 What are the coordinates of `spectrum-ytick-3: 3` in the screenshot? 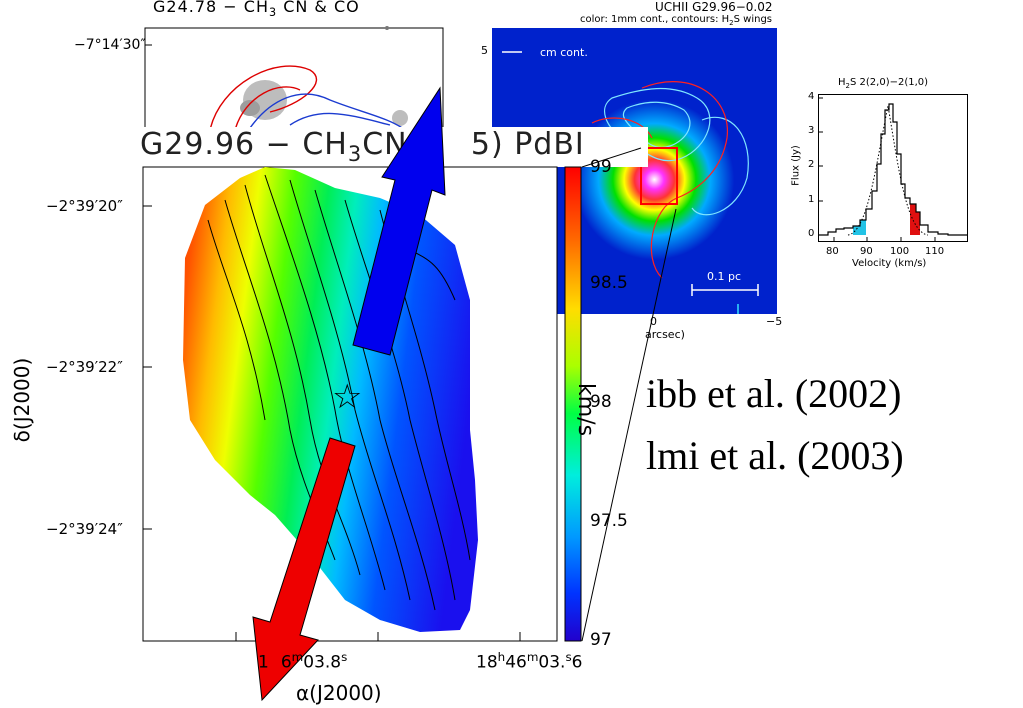 It's located at (811, 130).